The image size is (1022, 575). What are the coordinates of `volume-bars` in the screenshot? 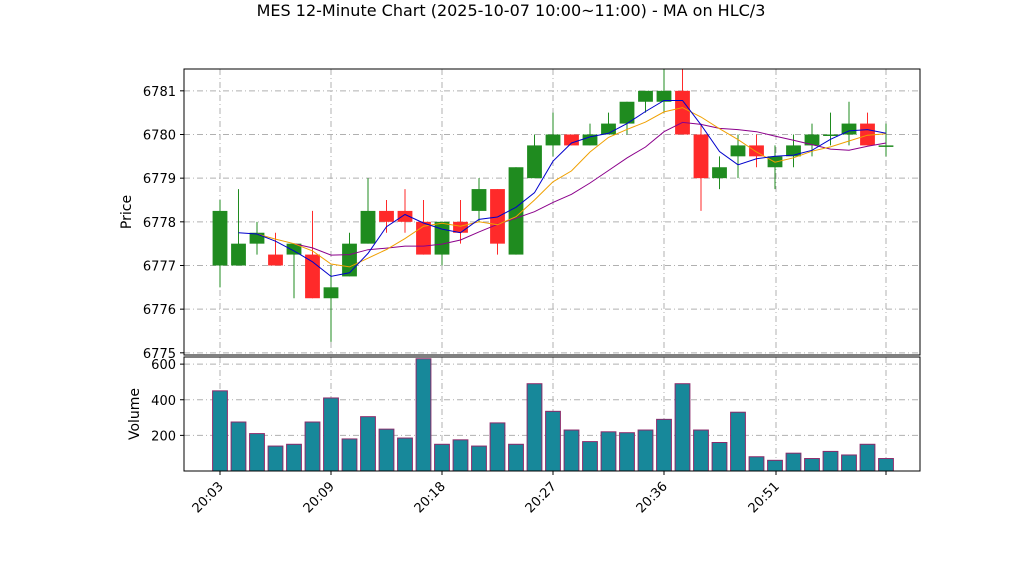 It's located at (553, 415).